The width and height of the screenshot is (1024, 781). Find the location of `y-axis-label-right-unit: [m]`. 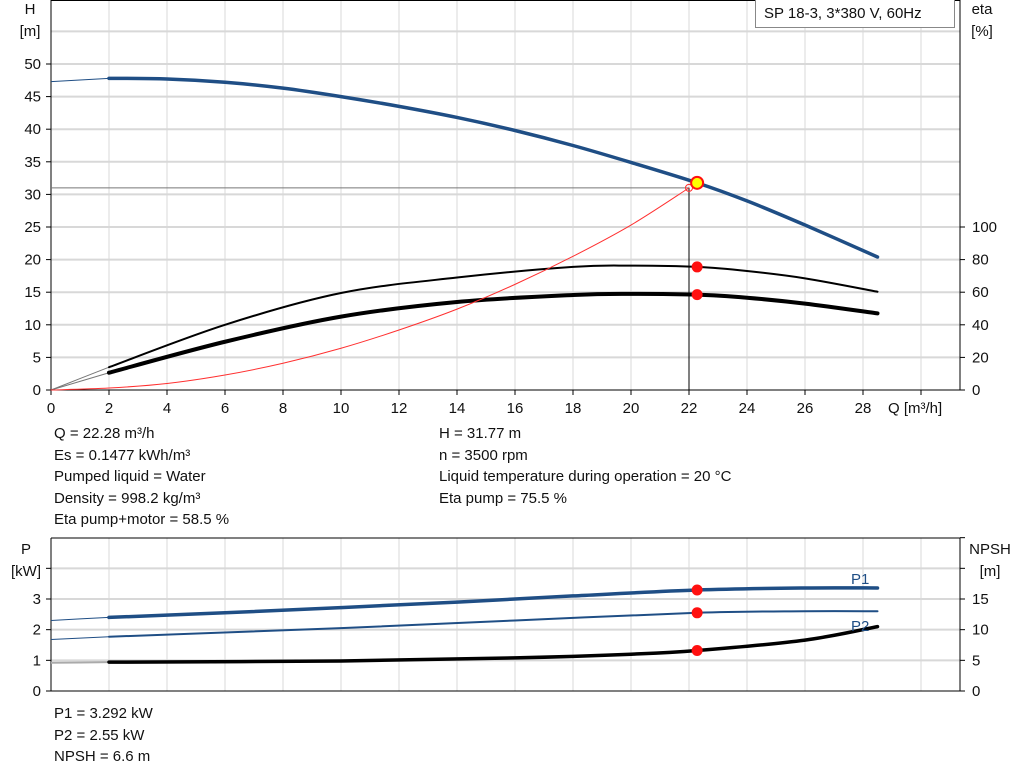

y-axis-label-right-unit: [m] is located at coordinates (990, 571).